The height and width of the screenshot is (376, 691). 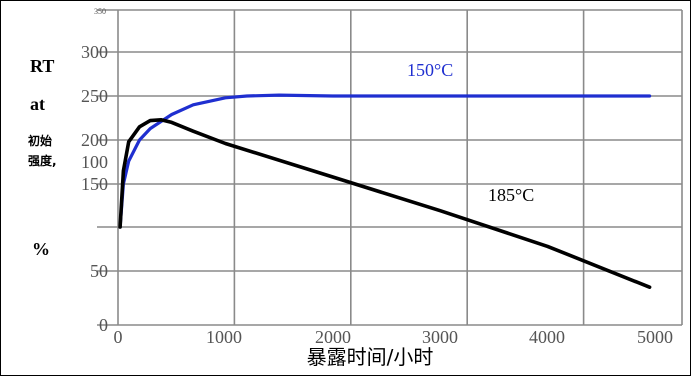 I want to click on y-tick-label: 350, so click(x=100, y=11).